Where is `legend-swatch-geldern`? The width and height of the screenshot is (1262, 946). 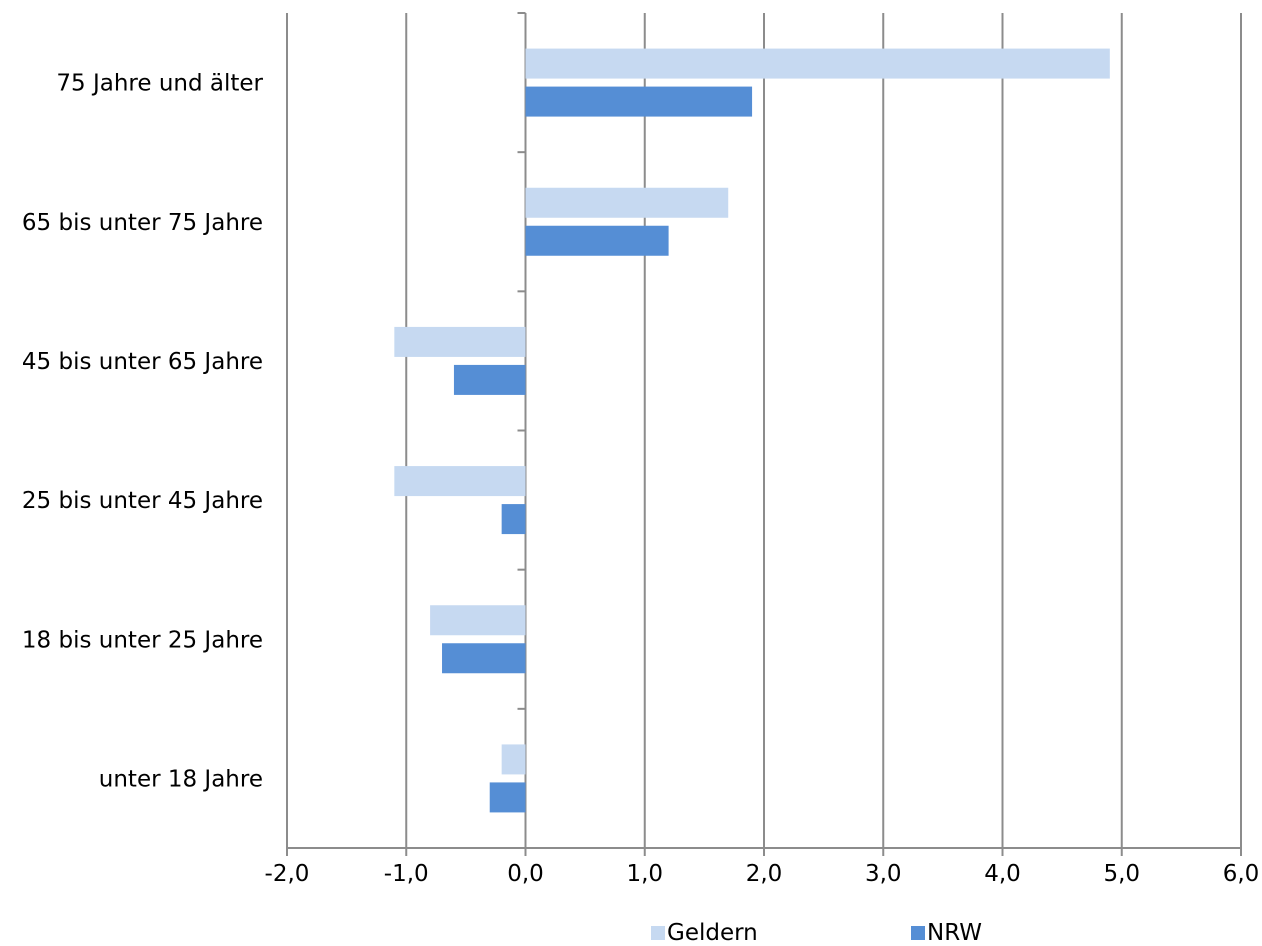 legend-swatch-geldern is located at coordinates (658, 933).